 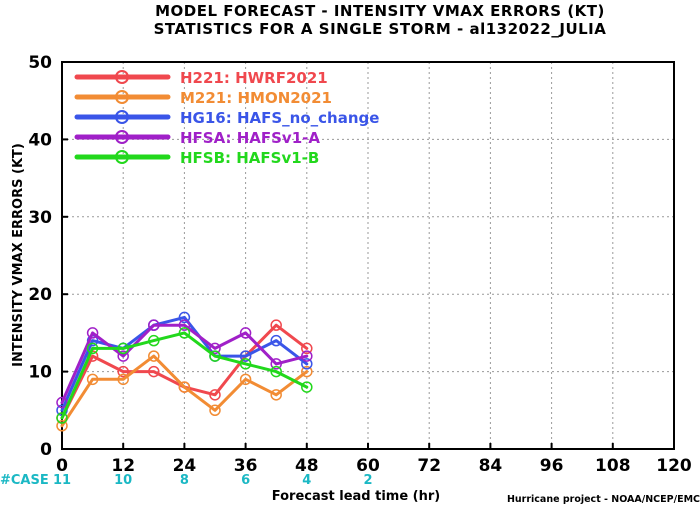 What do you see at coordinates (123, 480) in the screenshot?
I see `case-count: 10` at bounding box center [123, 480].